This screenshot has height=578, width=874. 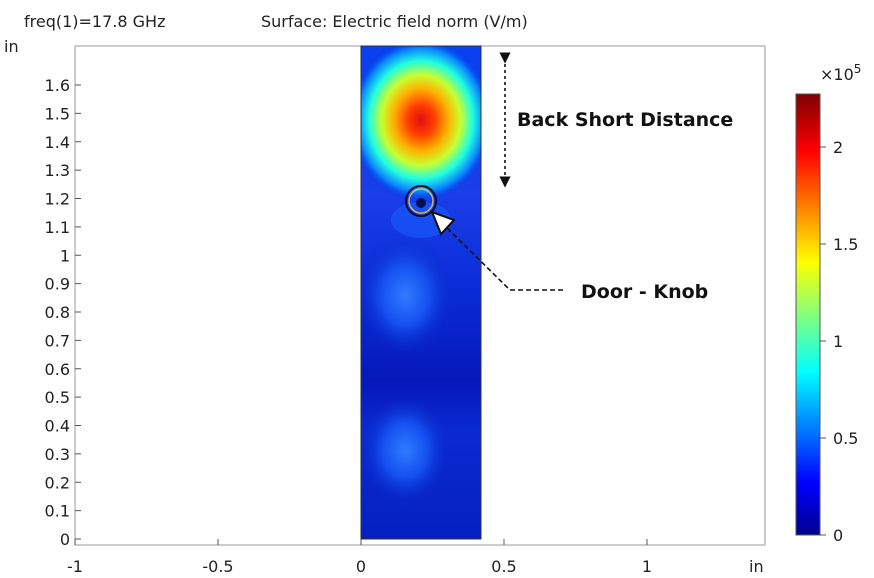 What do you see at coordinates (756, 566) in the screenshot?
I see `x-axis-unit: in` at bounding box center [756, 566].